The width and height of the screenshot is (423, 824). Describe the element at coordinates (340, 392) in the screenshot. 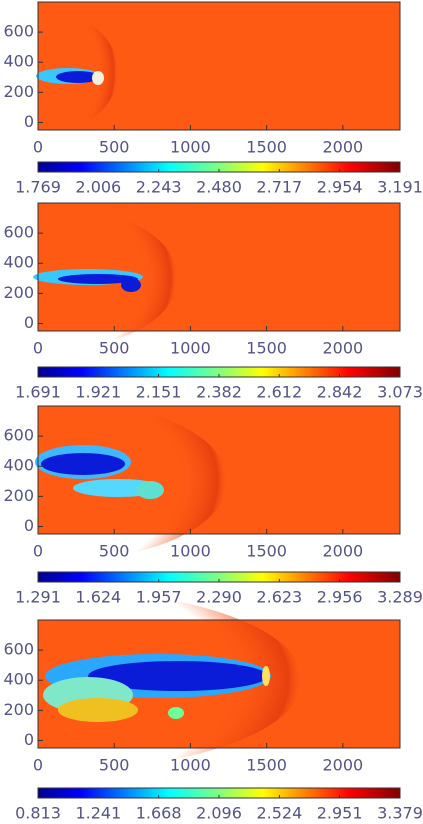

I see `colorbar-tick-label: 2.842` at that location.